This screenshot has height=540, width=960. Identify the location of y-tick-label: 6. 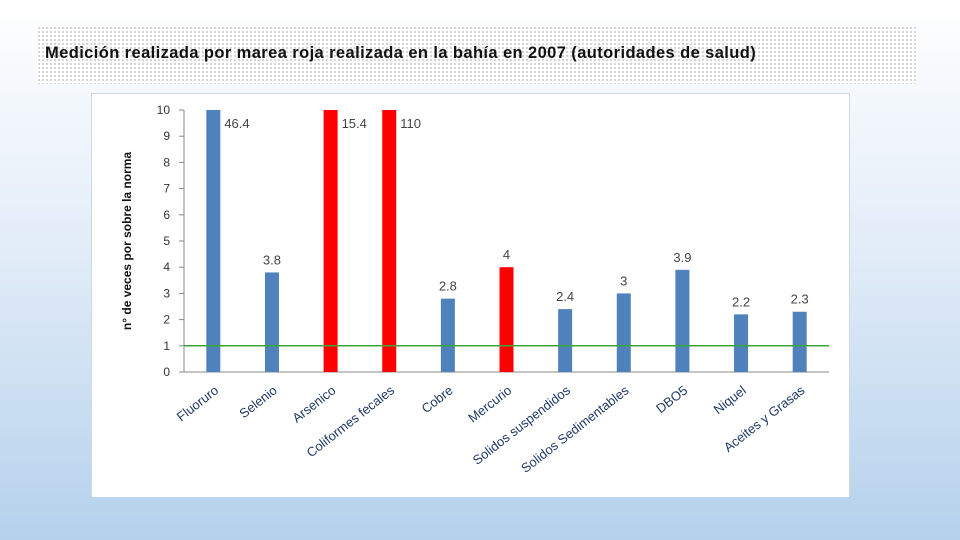
(166, 215).